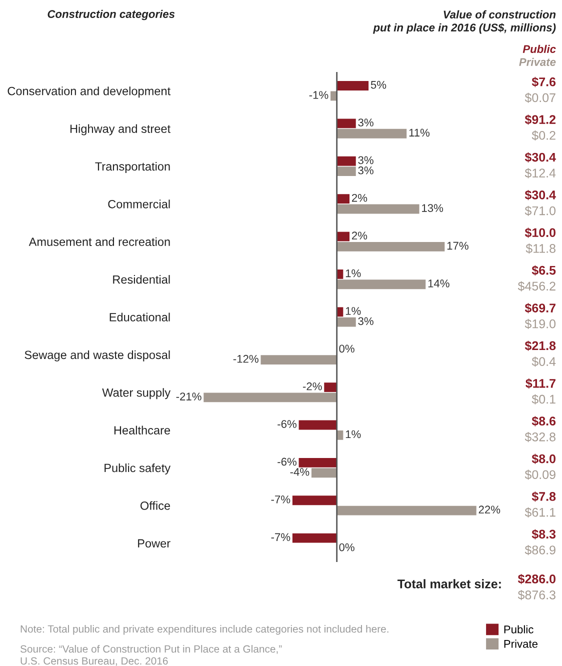  Describe the element at coordinates (544, 459) in the screenshot. I see `text: $8.0` at that location.